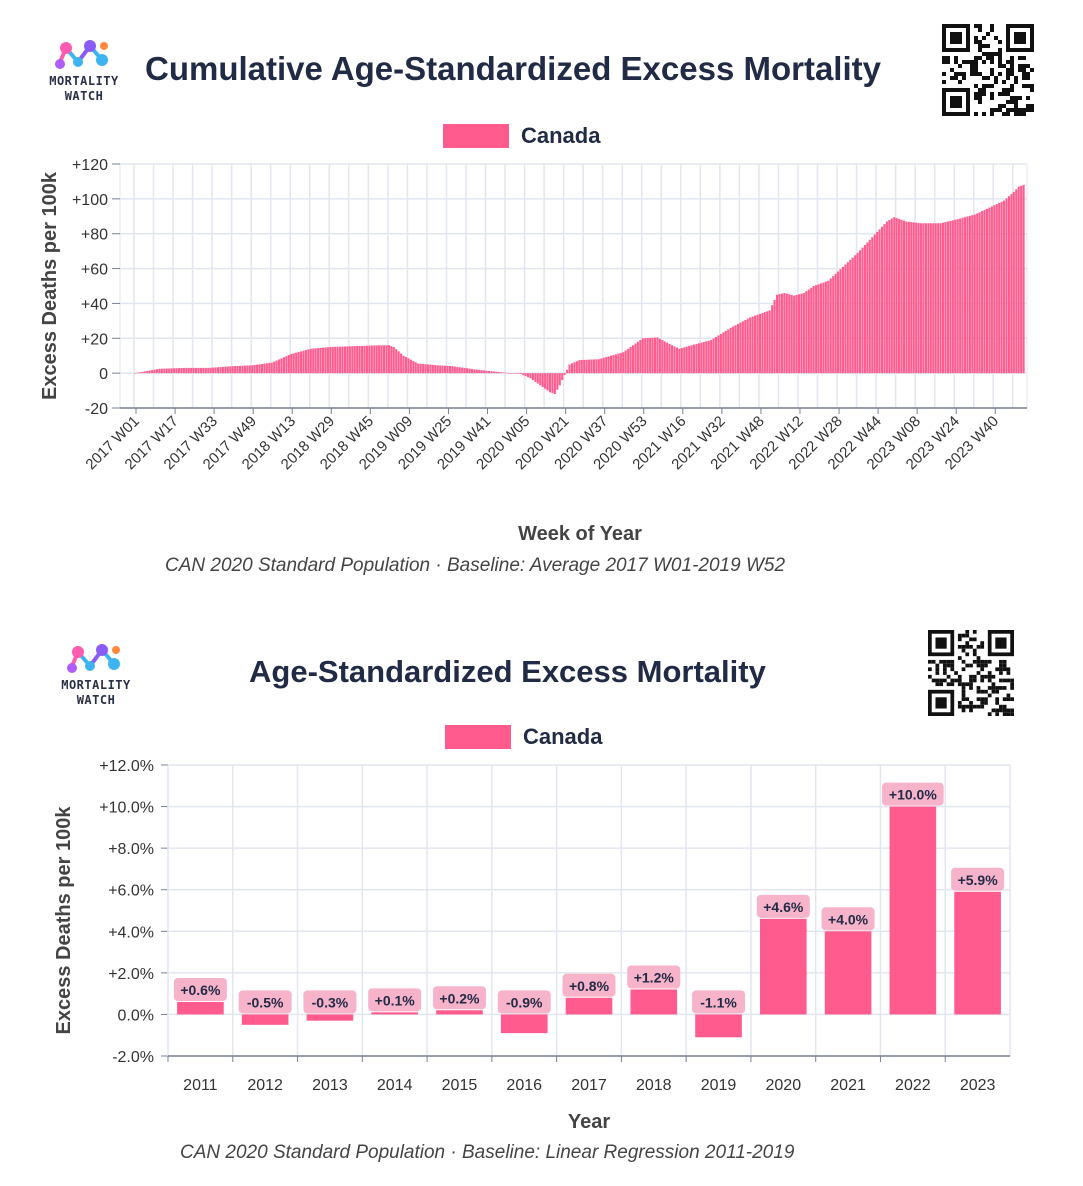 This screenshot has width=1083, height=1186. Describe the element at coordinates (131, 974) in the screenshot. I see `chart2-ytick-label: +2.0%` at that location.